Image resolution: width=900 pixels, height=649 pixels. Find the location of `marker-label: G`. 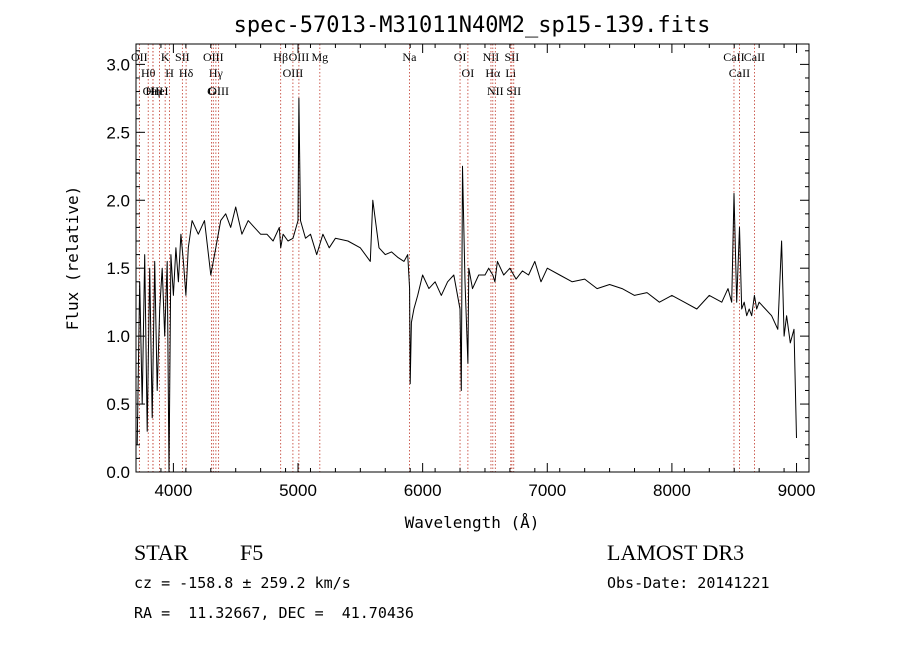

marker-label: G is located at coordinates (211, 91).